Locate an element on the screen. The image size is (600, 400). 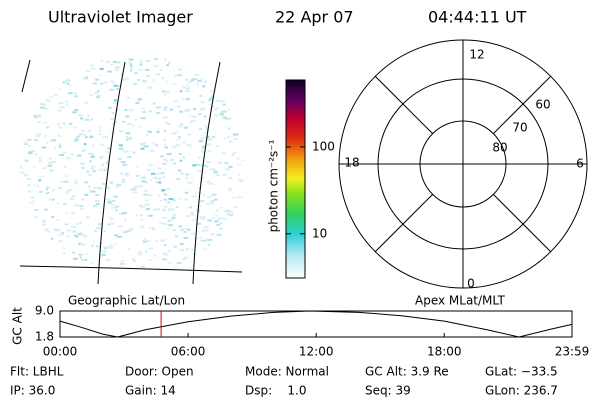
colorbar-tick-label: 10 is located at coordinates (319, 233).